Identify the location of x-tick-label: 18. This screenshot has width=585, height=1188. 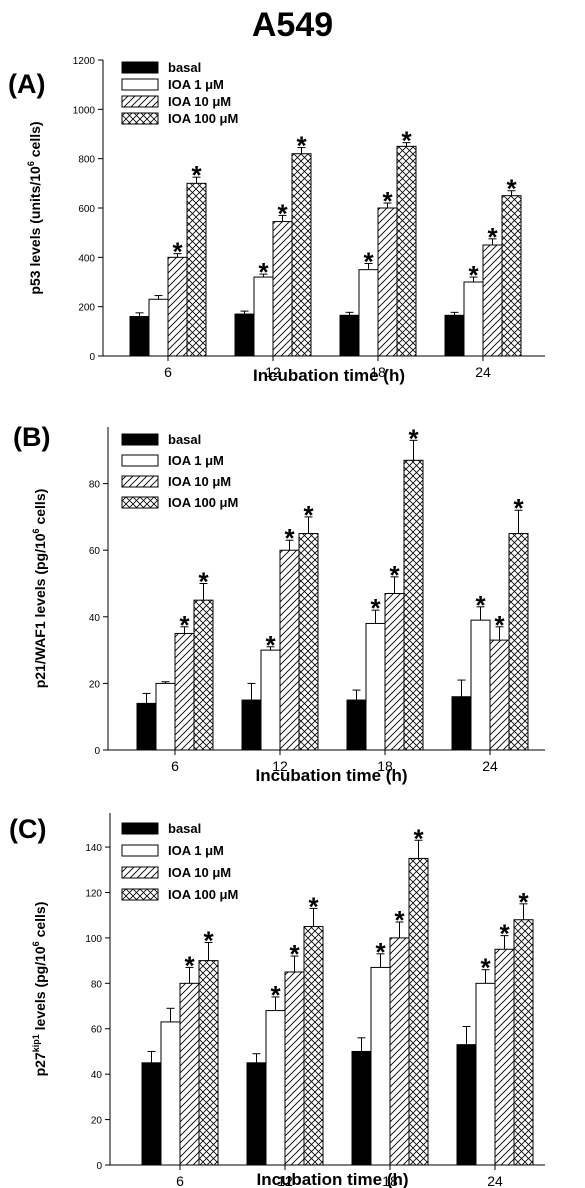
(385, 766).